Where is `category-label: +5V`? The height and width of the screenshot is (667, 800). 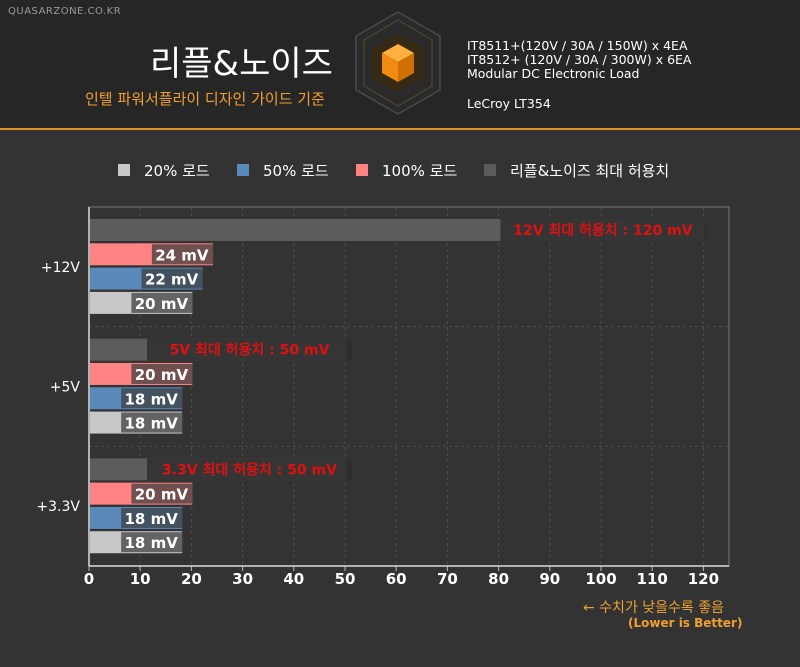 category-label: +5V is located at coordinates (65, 388).